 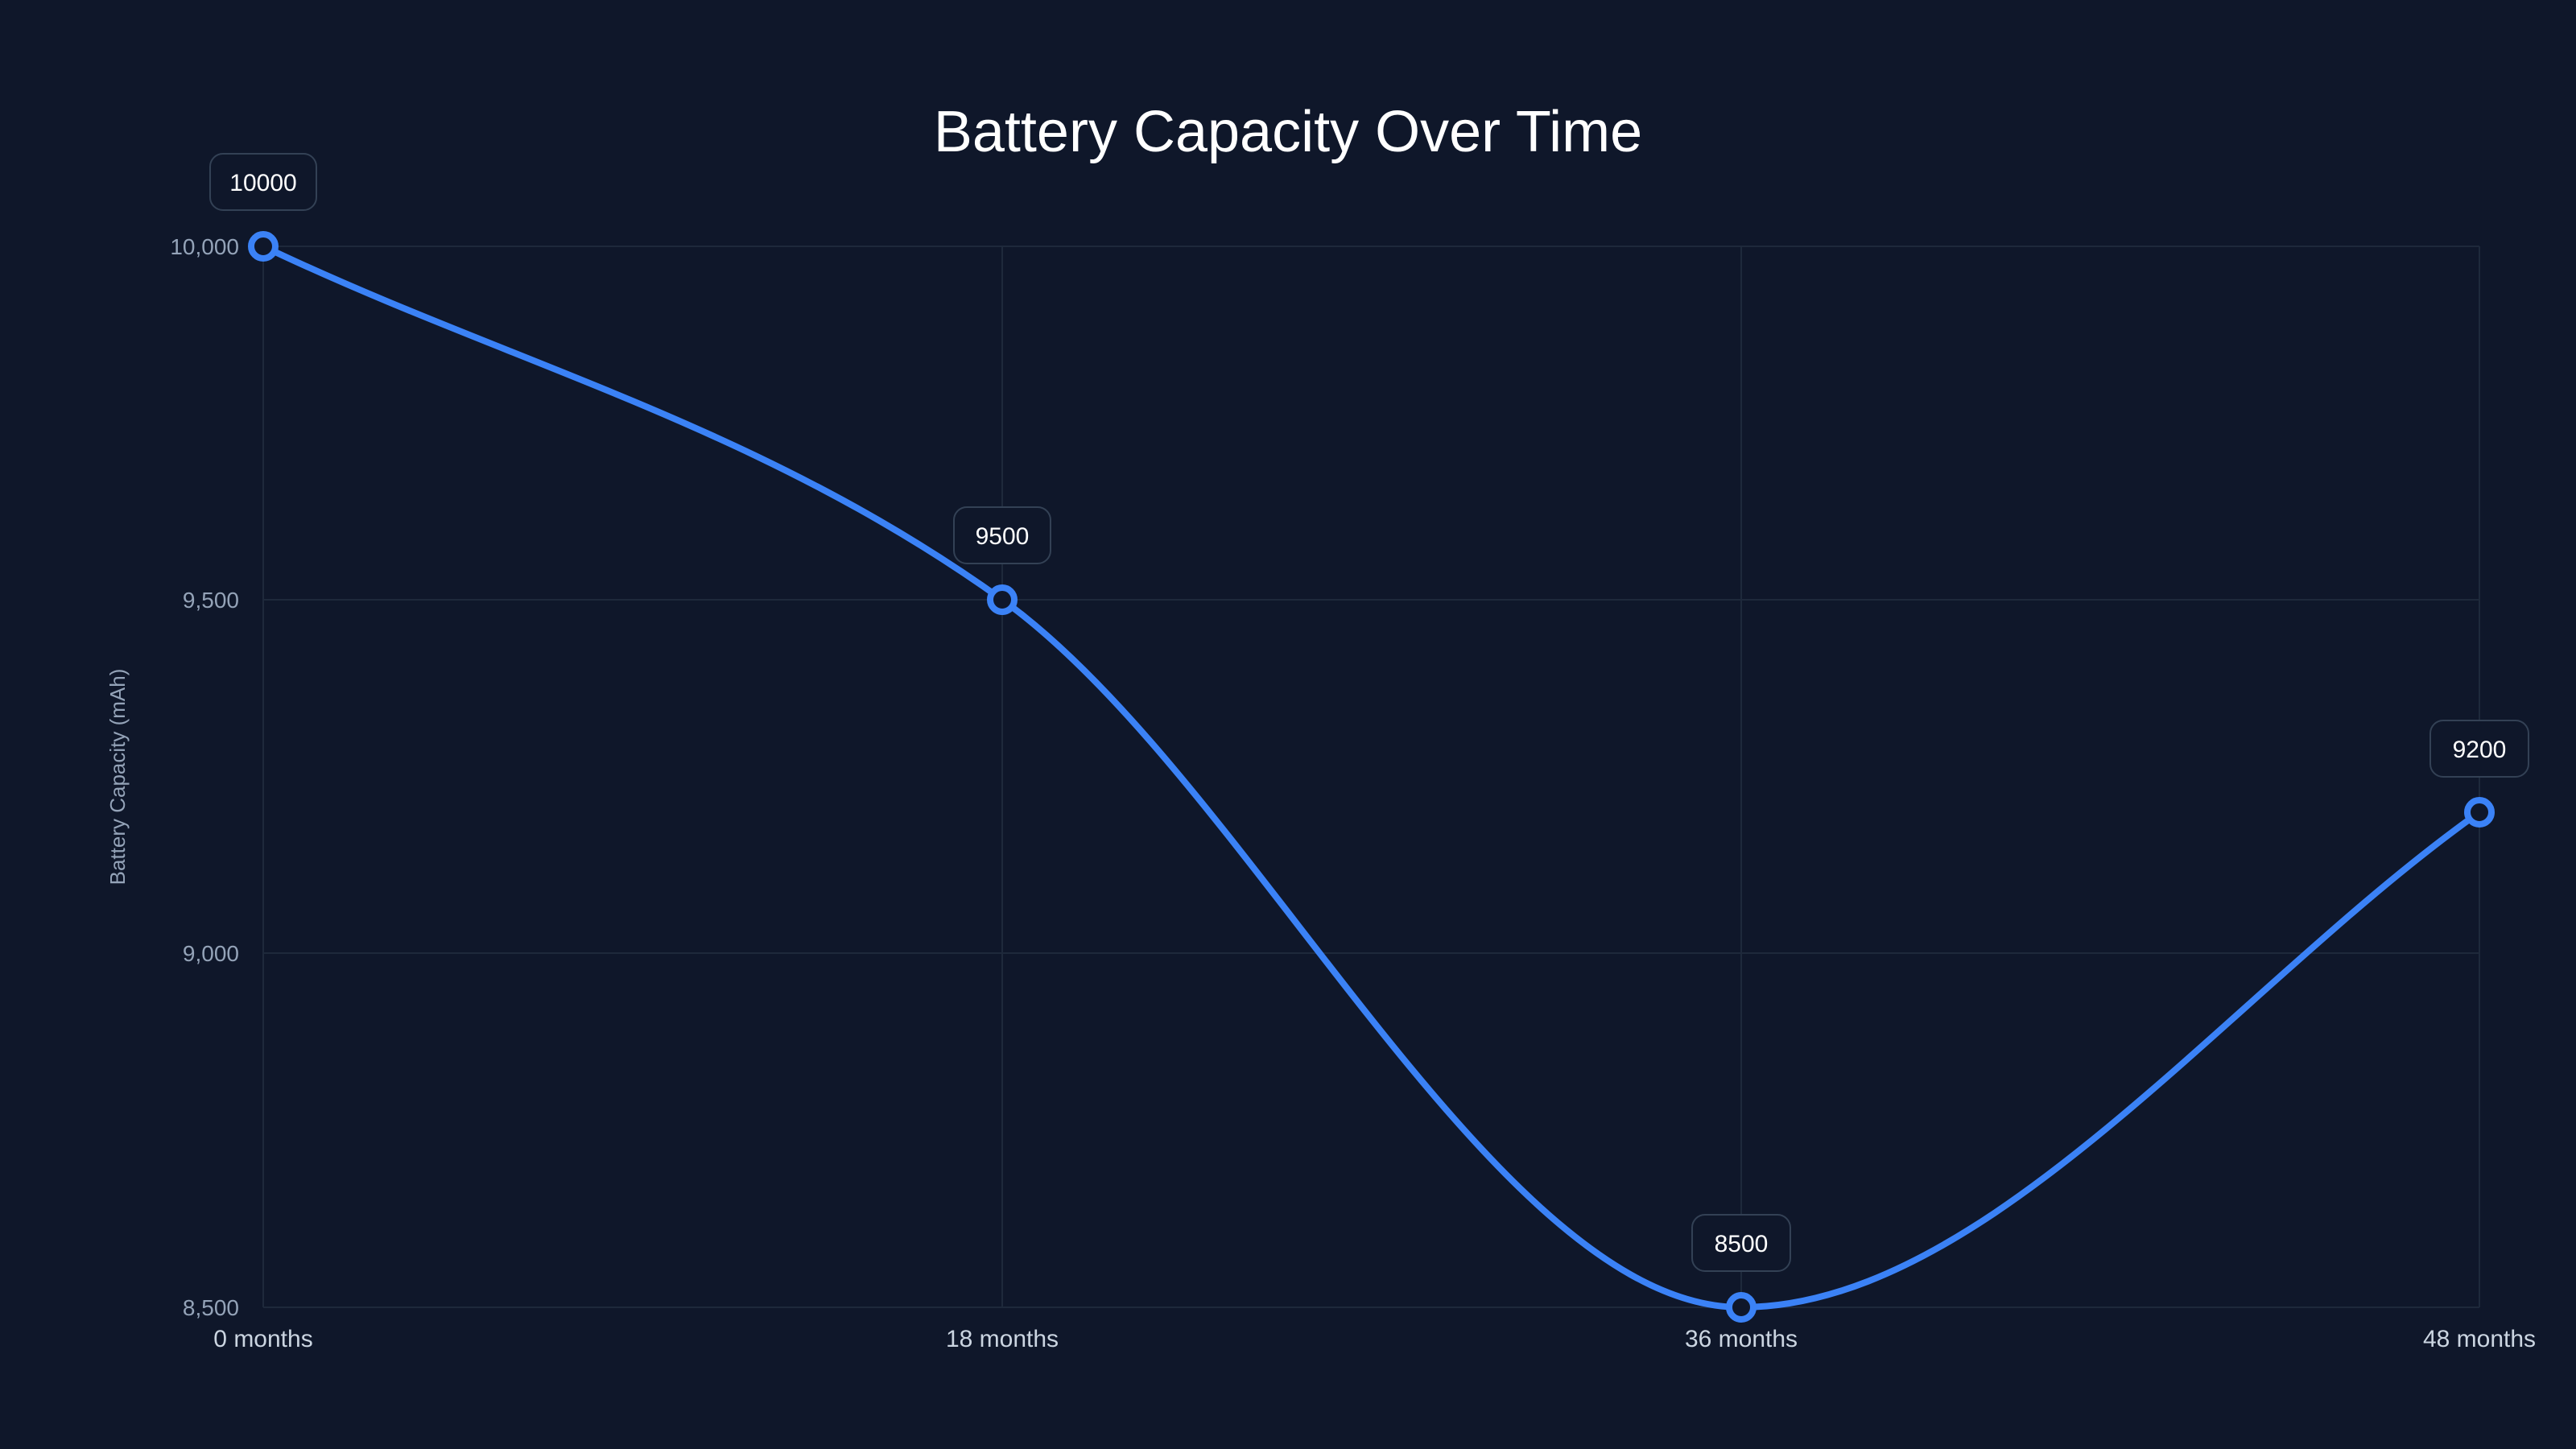 What do you see at coordinates (1288, 132) in the screenshot?
I see `chart-title: Battery Capacity Over Time` at bounding box center [1288, 132].